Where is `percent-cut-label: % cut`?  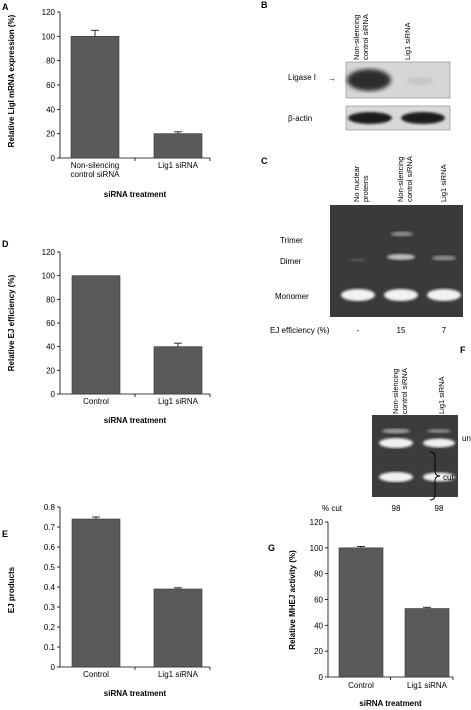
percent-cut-label: % cut is located at coordinates (332, 508).